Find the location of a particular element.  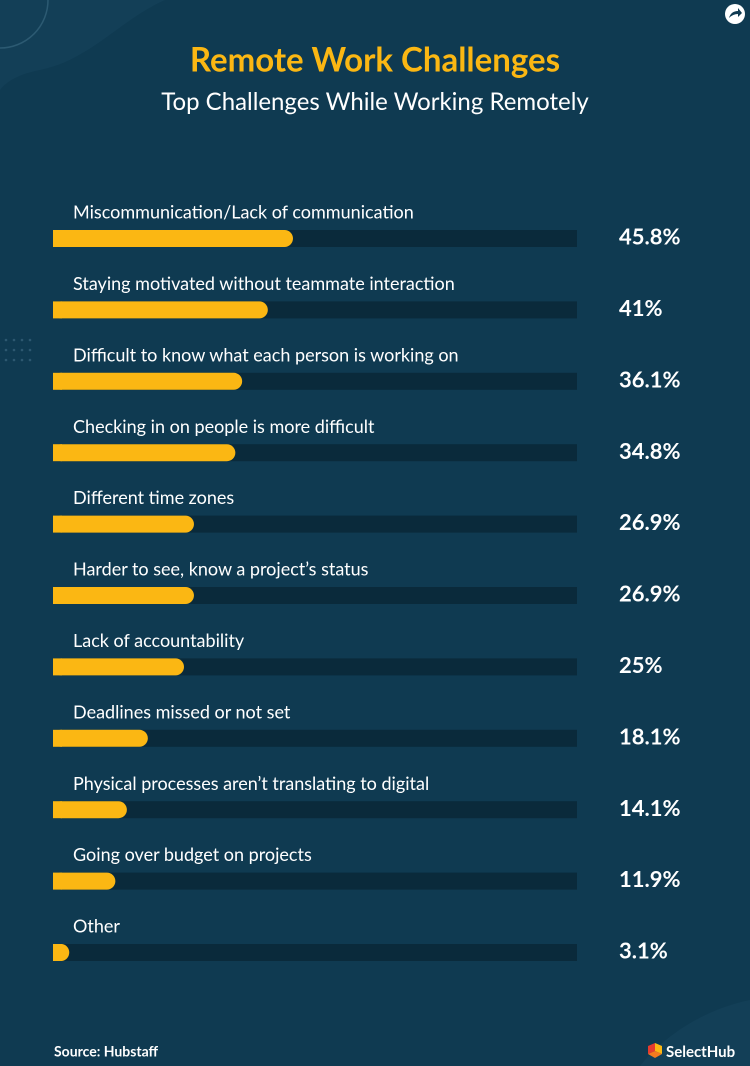

share-icon is located at coordinates (735, 13).